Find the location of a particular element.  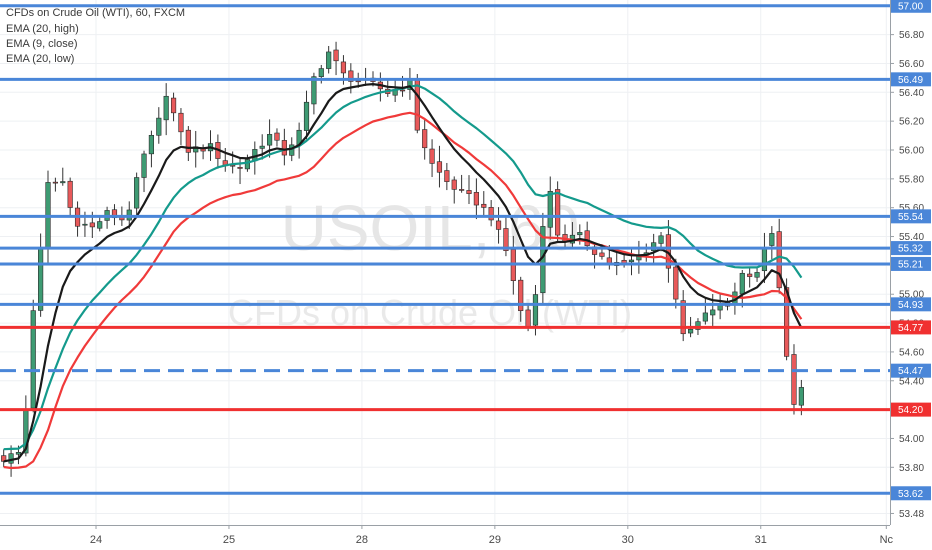

time-axis-background is located at coordinates (445, 537).